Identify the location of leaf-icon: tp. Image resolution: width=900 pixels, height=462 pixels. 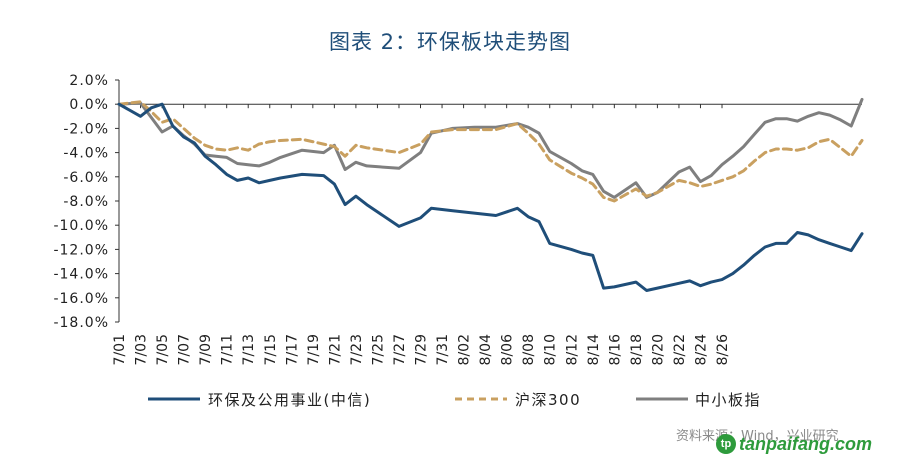
(726, 444).